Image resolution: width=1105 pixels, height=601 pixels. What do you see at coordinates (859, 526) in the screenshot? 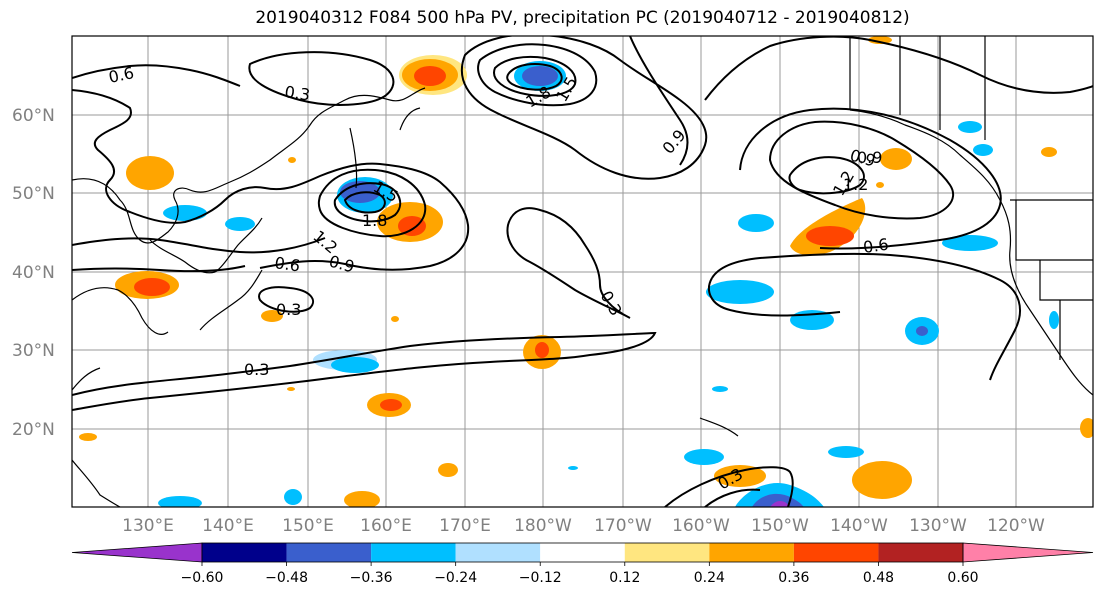
I see `lon-label: 140°W` at bounding box center [859, 526].